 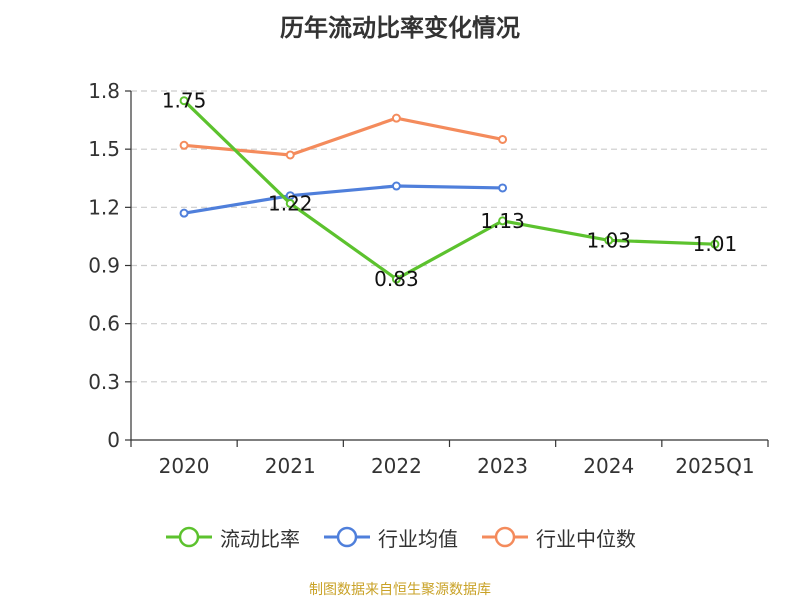 I want to click on legend: 流动比率 行业均值 行业中位数, so click(x=400, y=537).